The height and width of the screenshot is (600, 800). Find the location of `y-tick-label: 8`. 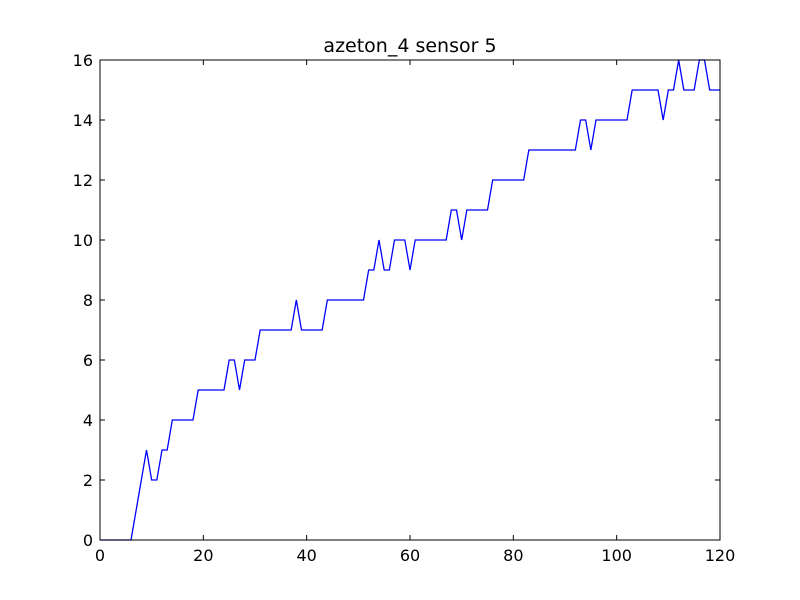

y-tick-label: 8 is located at coordinates (88, 300).